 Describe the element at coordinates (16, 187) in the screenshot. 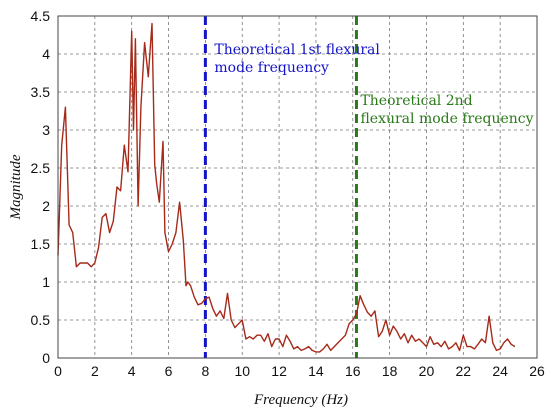

I see `y-axis-title: Magnitude` at that location.